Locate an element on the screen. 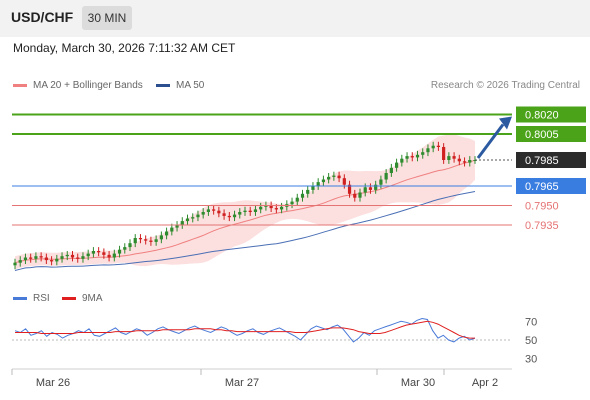  rsi-tick-label: 70 is located at coordinates (531, 322).